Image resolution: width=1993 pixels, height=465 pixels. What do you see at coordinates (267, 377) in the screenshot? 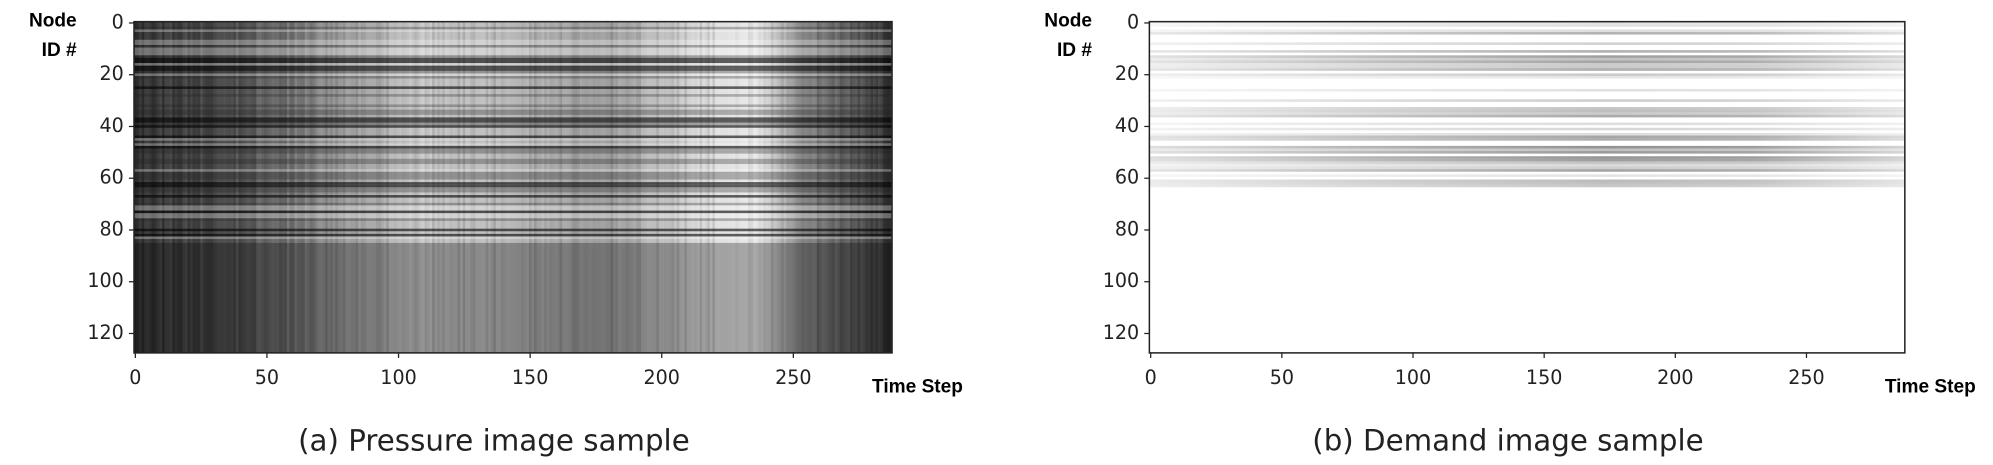
I see `x-tick-label: 50` at bounding box center [267, 377].